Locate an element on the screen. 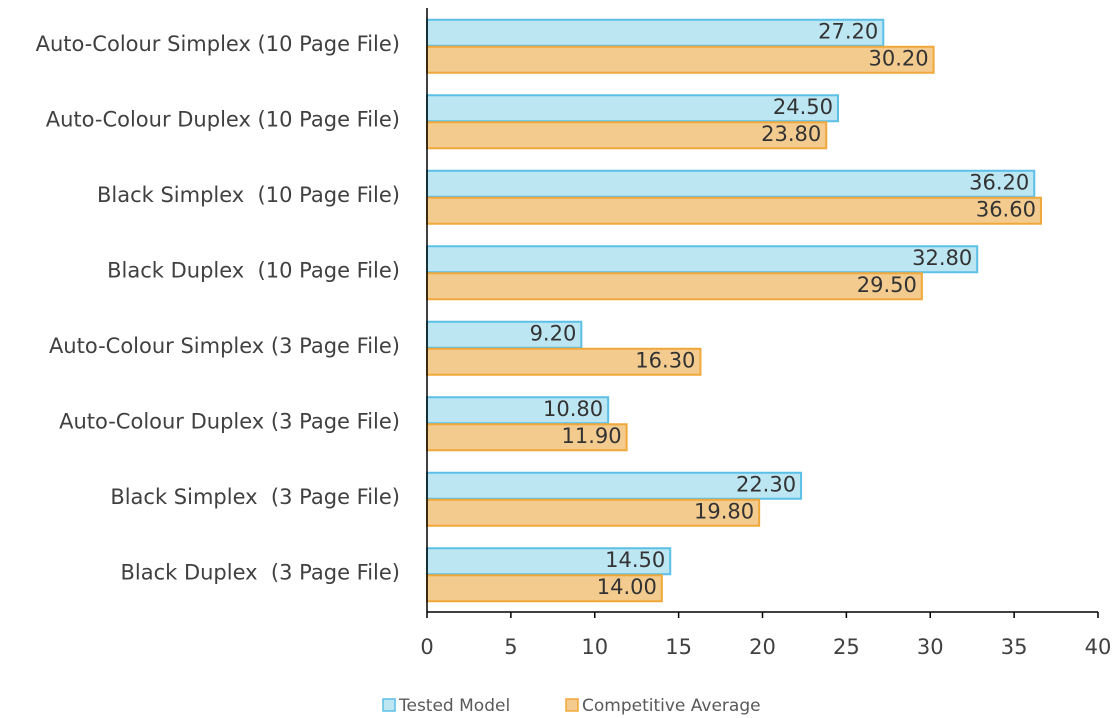 The image size is (1114, 718). x-tick-label: 15 is located at coordinates (678, 647).